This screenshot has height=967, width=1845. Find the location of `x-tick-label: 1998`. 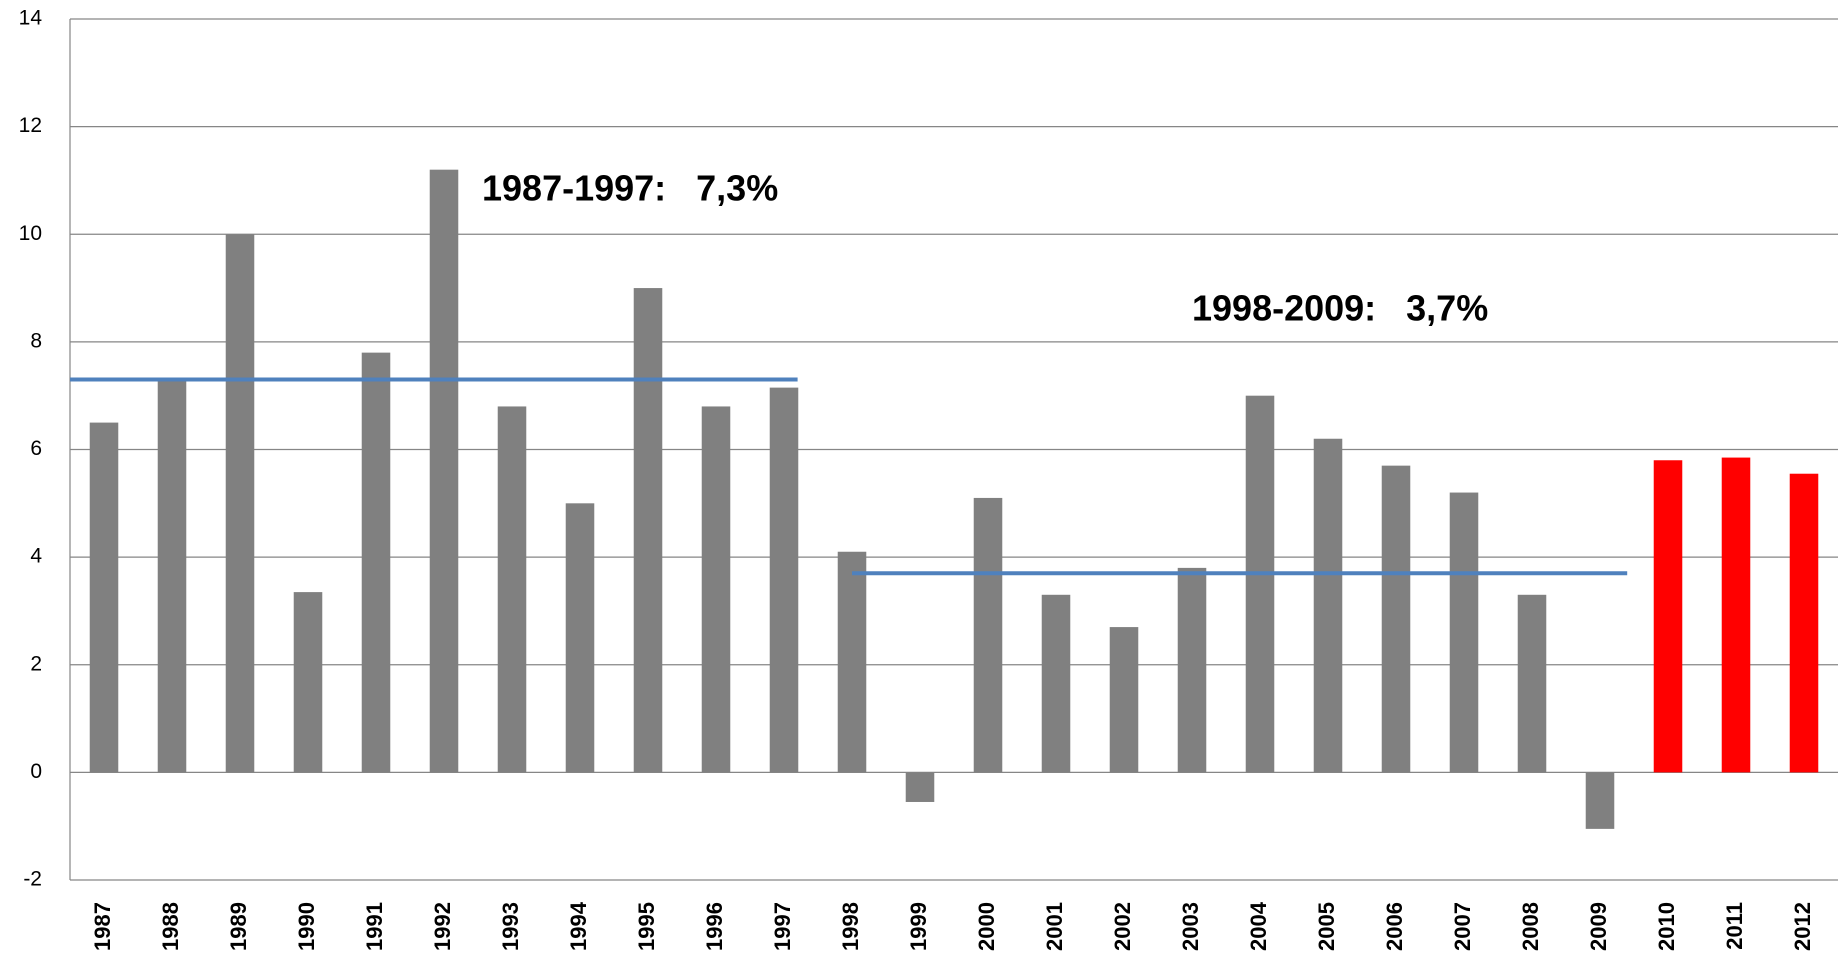

x-tick-label: 1998 is located at coordinates (850, 926).